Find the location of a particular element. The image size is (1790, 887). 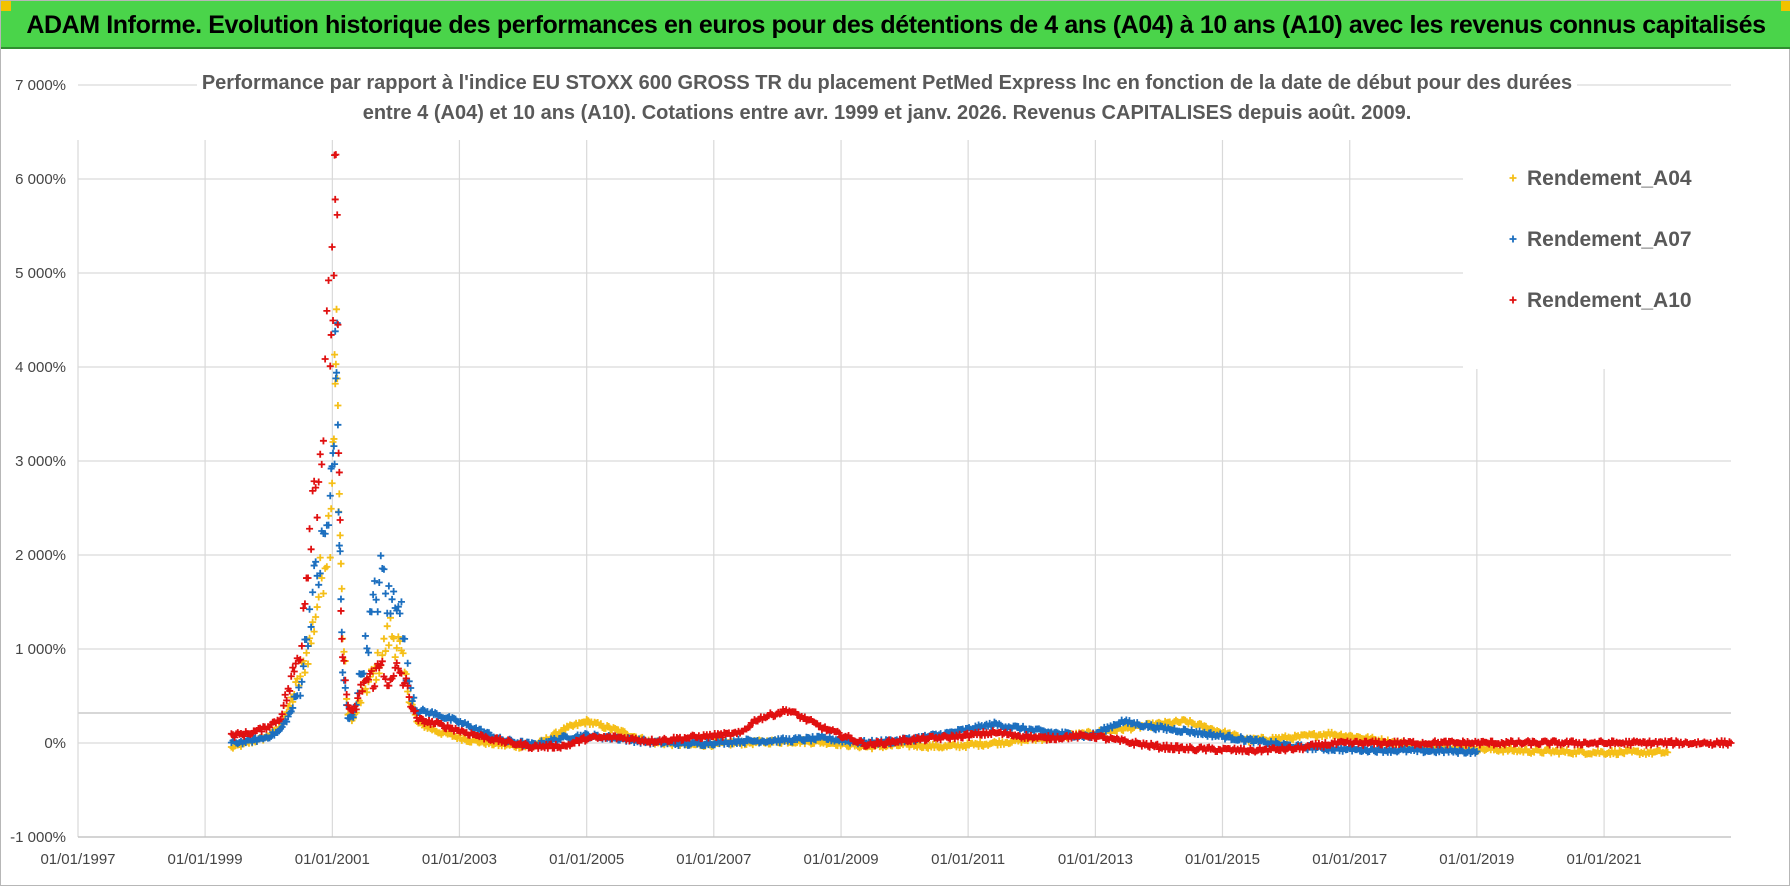

legend-marker-Rendement_A04 is located at coordinates (1513, 178).